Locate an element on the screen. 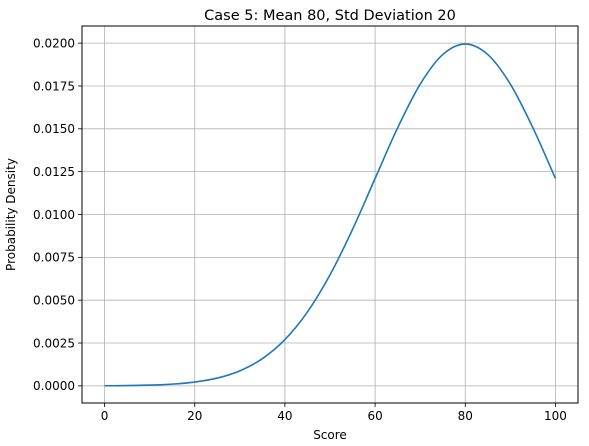 The height and width of the screenshot is (446, 589). y-tick-label: 0.0150 is located at coordinates (54, 129).